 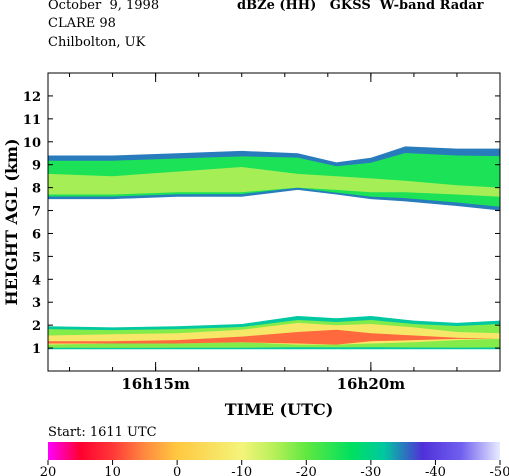 What do you see at coordinates (499, 470) in the screenshot?
I see `colorbar-tick-label: -50` at bounding box center [499, 470].